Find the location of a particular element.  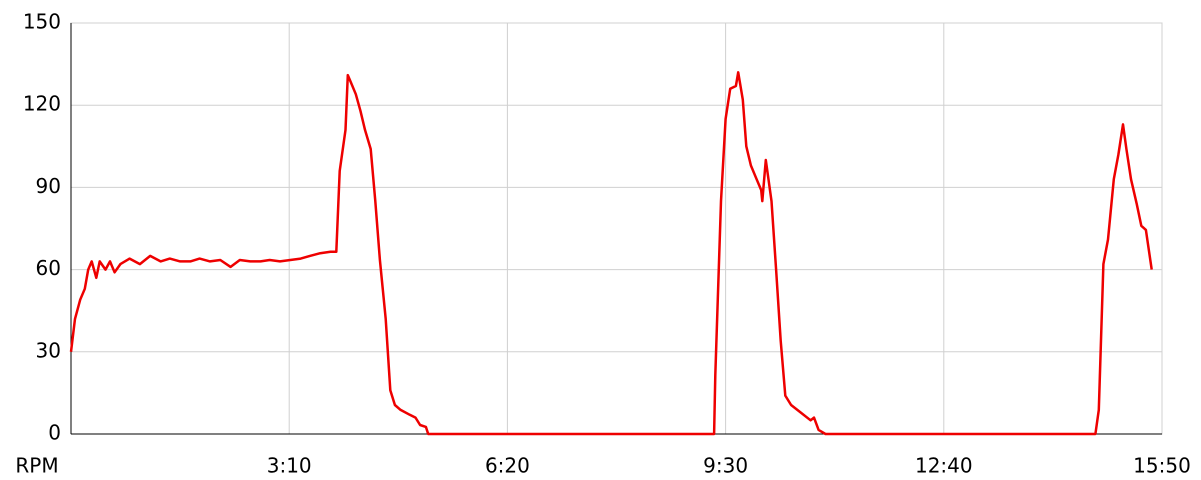

x-axis-label: RPM is located at coordinates (36, 466).